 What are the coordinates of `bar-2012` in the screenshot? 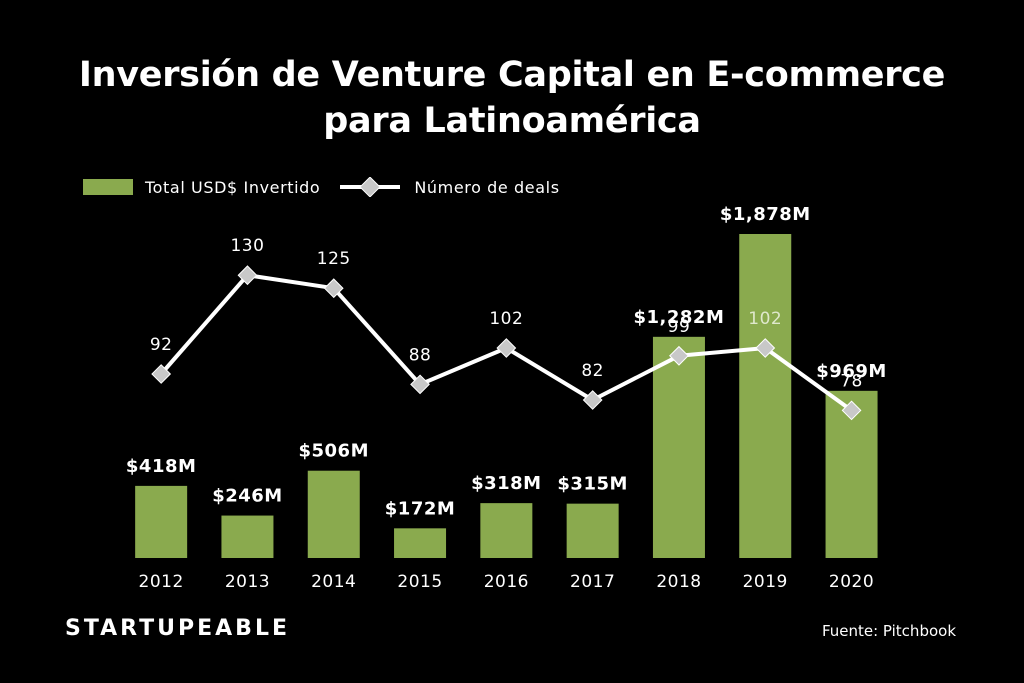 It's located at (161, 521).